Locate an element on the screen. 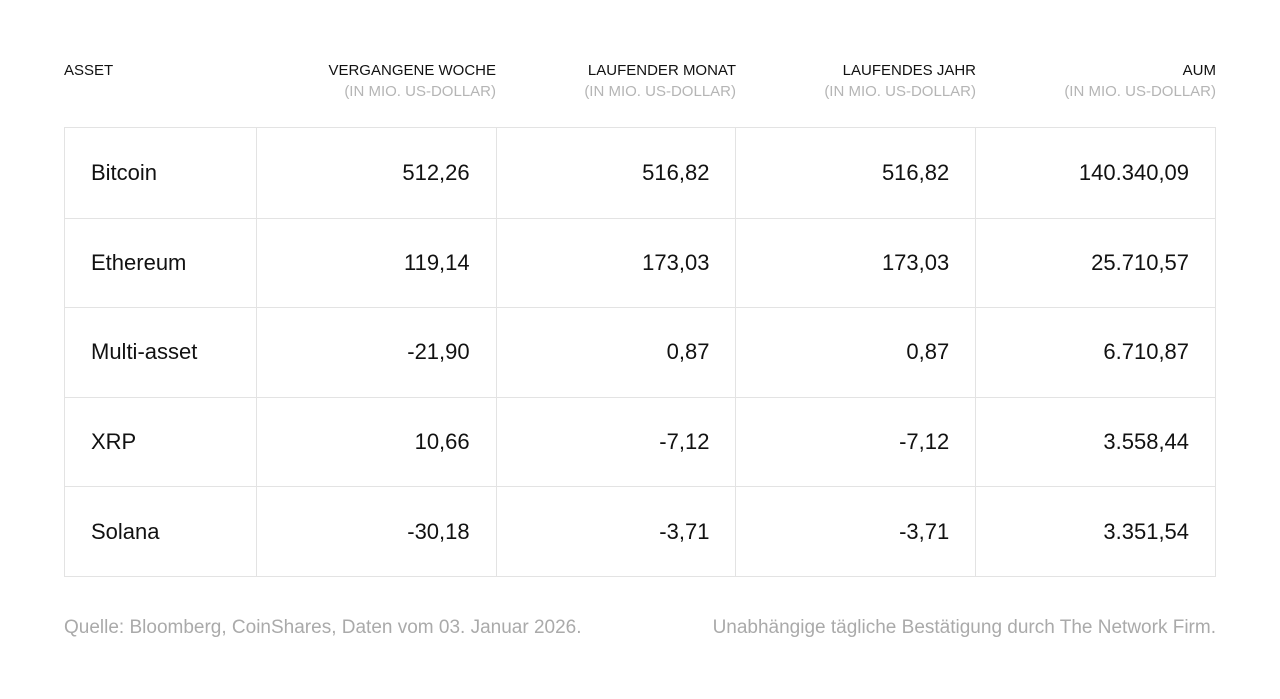  asset-name: Solana is located at coordinates (125, 531).